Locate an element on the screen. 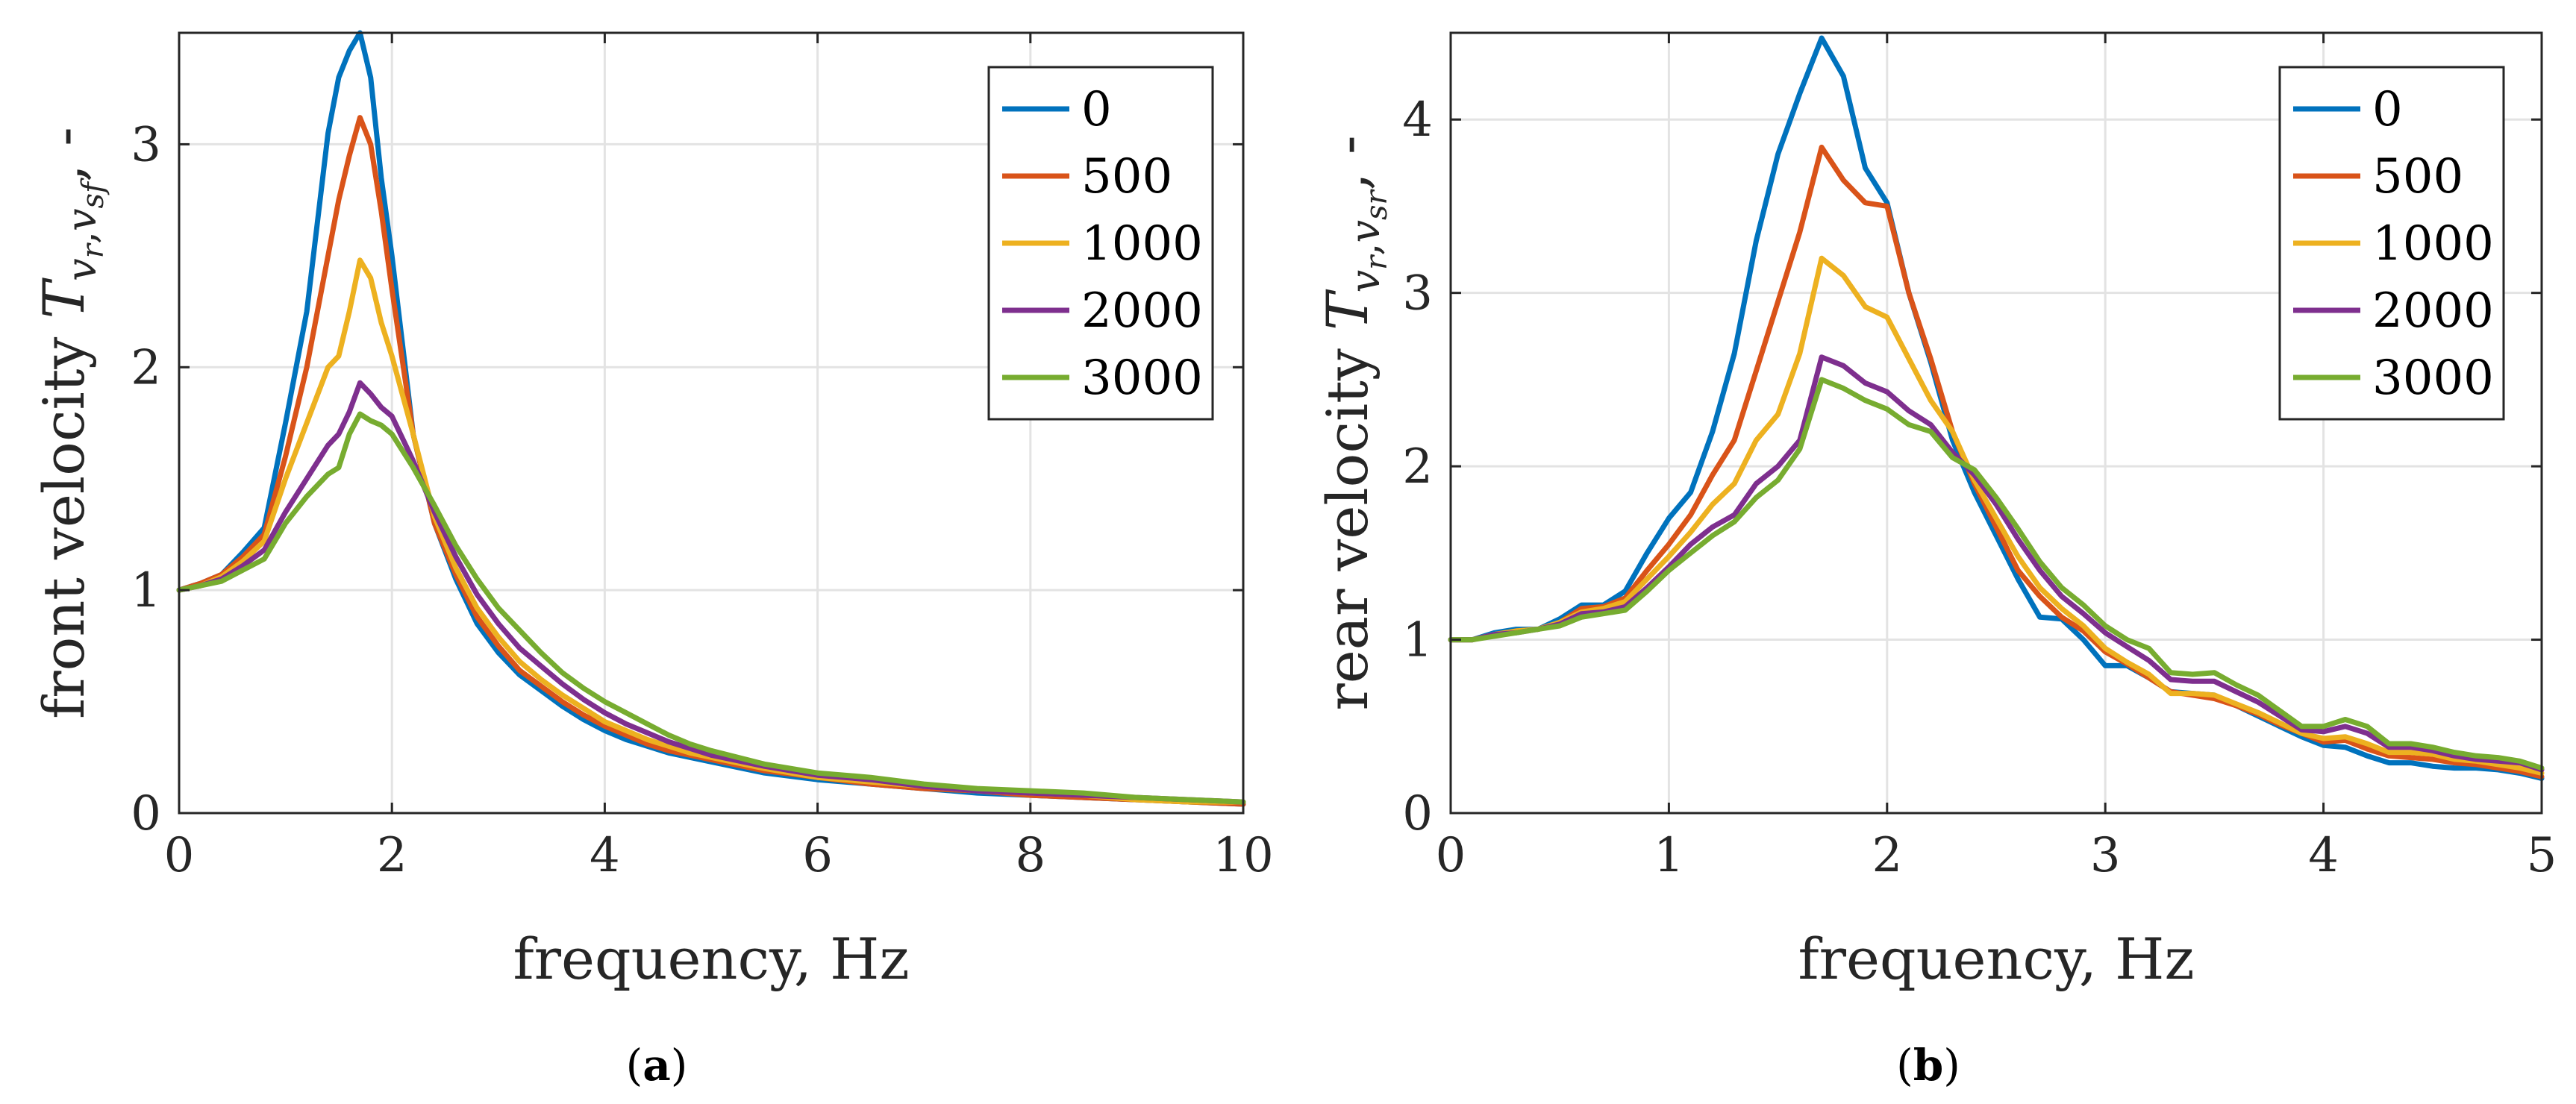 The width and height of the screenshot is (2576, 1104). chart-b-xtick-label: 1 is located at coordinates (1669, 855).